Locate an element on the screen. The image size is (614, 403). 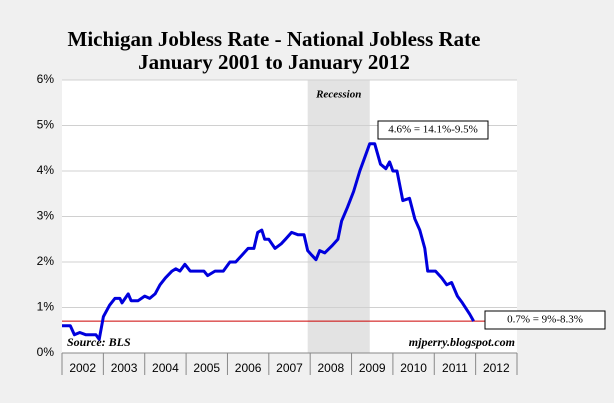
x-tick-label: 2007 is located at coordinates (289, 368).